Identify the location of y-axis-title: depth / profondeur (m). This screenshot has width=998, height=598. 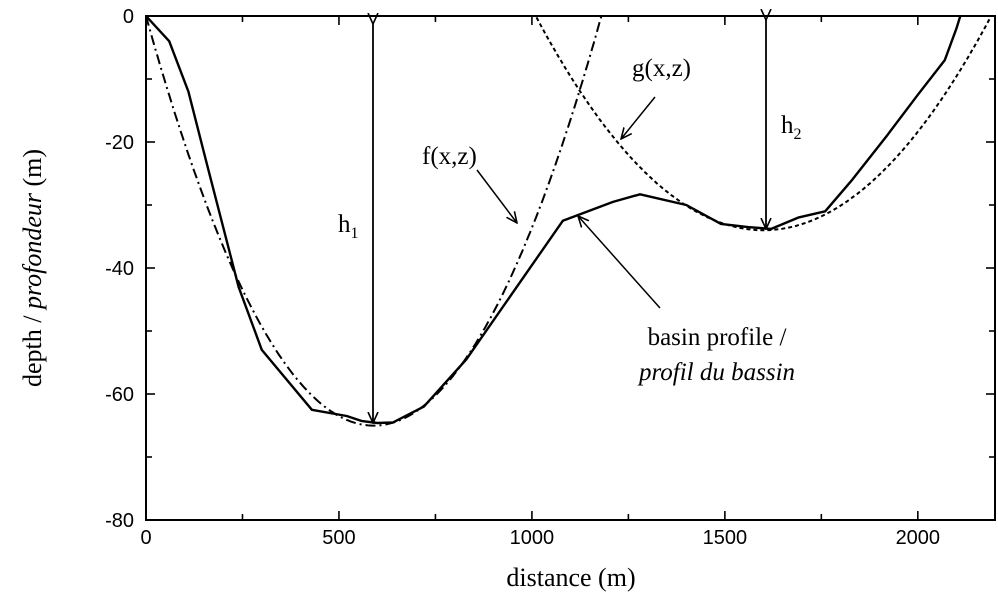
(32, 268).